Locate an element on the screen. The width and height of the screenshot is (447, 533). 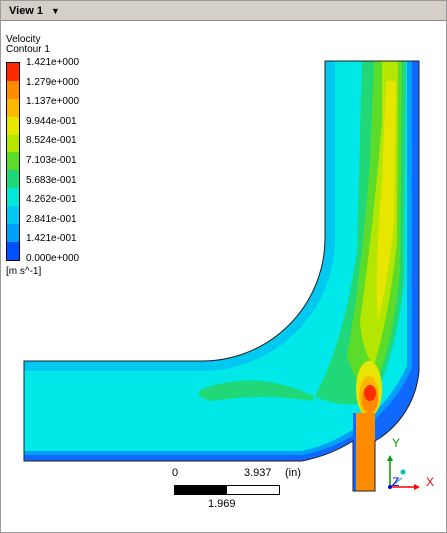
legend-label: 1.421e-001 is located at coordinates (51, 239).